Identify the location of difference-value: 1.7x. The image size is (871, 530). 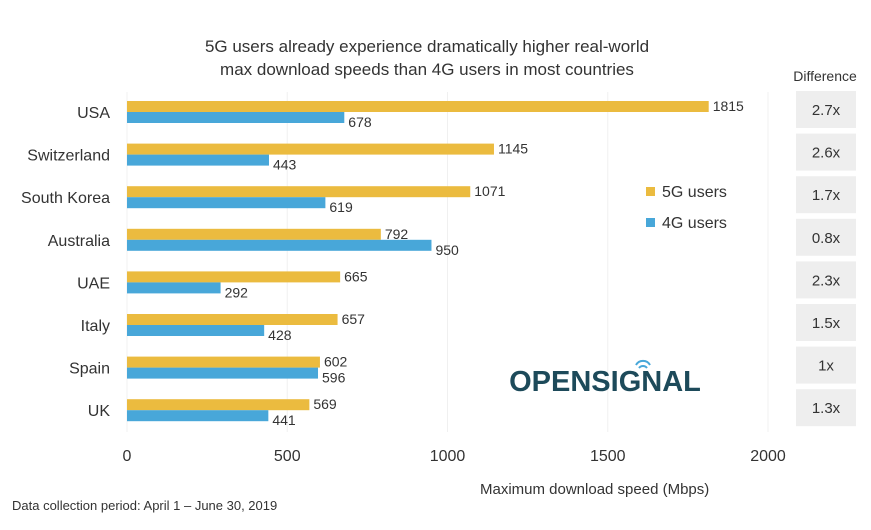
(826, 195).